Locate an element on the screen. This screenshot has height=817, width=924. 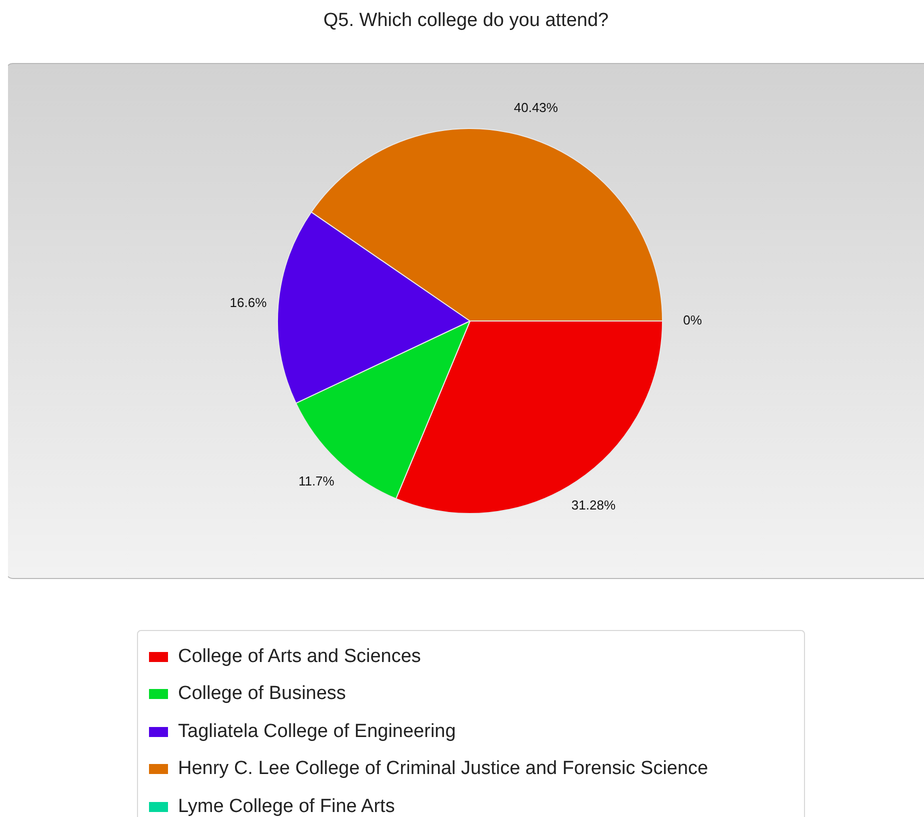
legend-label: Lyme College of Fine Arts is located at coordinates (286, 806).